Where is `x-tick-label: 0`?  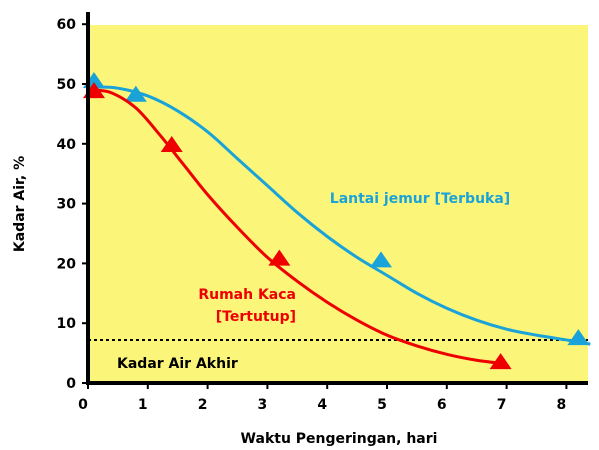
x-tick-label: 0 is located at coordinates (83, 405).